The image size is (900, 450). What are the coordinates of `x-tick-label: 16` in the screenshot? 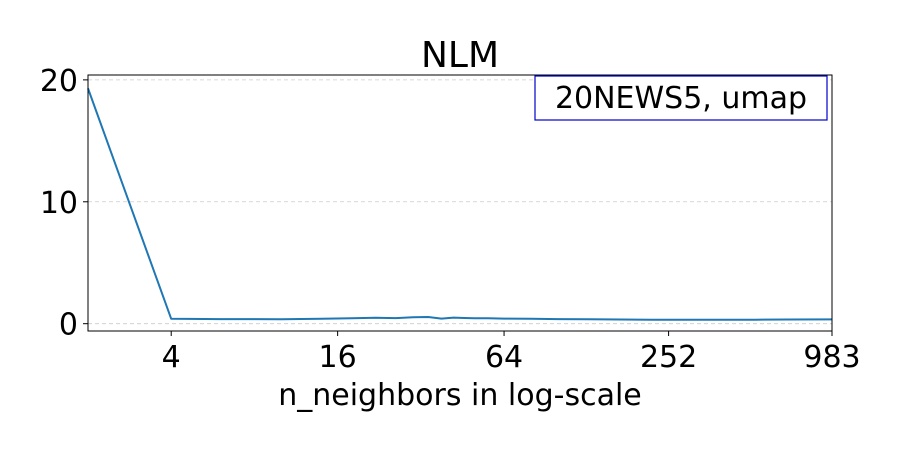 It's located at (338, 357).